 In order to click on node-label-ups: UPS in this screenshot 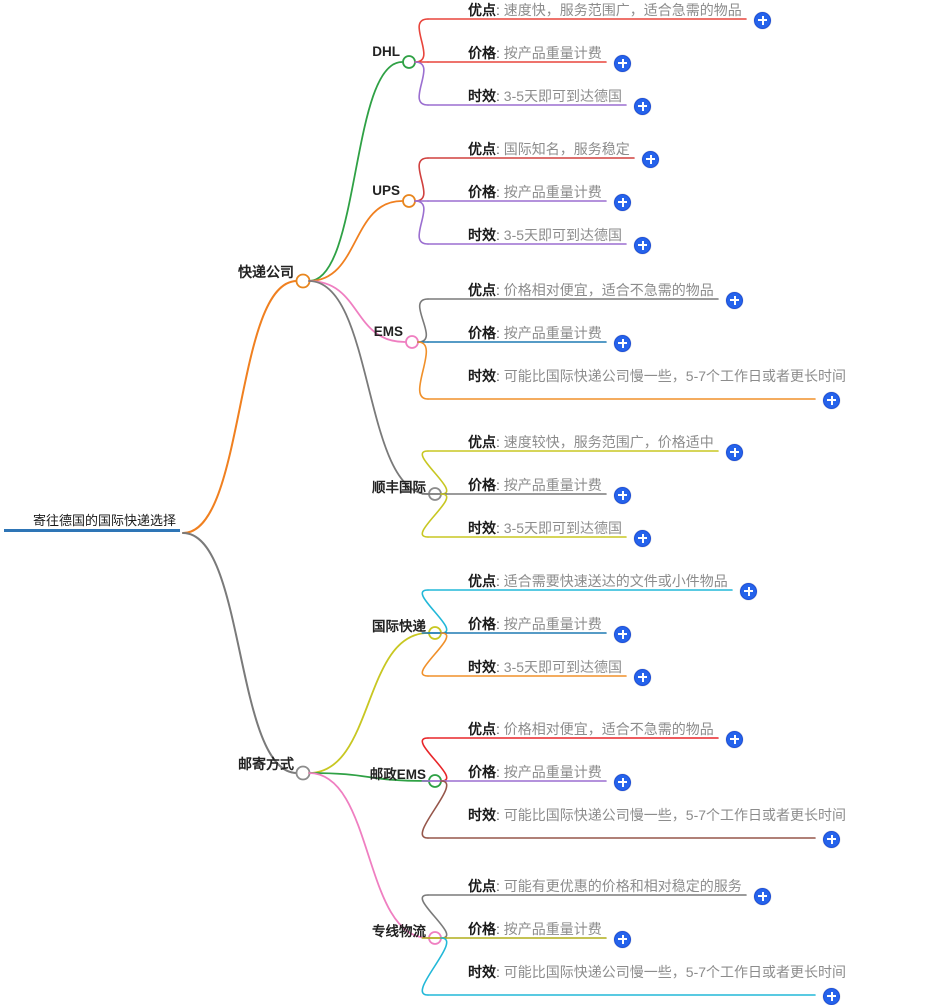, I will do `click(386, 190)`.